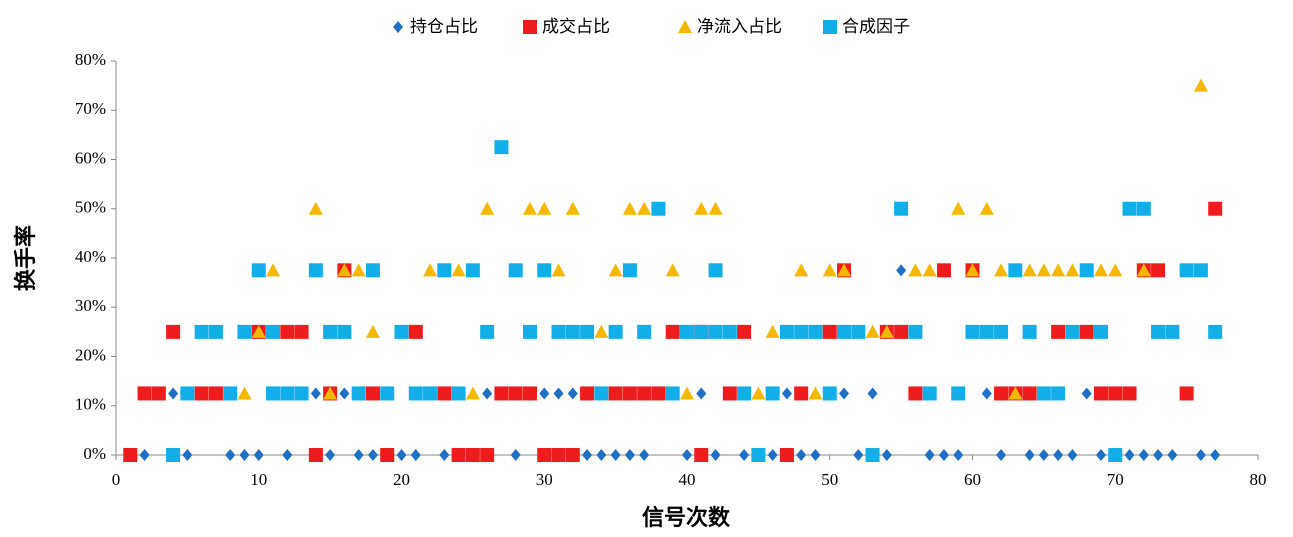 The width and height of the screenshot is (1293, 537). What do you see at coordinates (90, 207) in the screenshot?
I see `y-tick-label: 50%` at bounding box center [90, 207].